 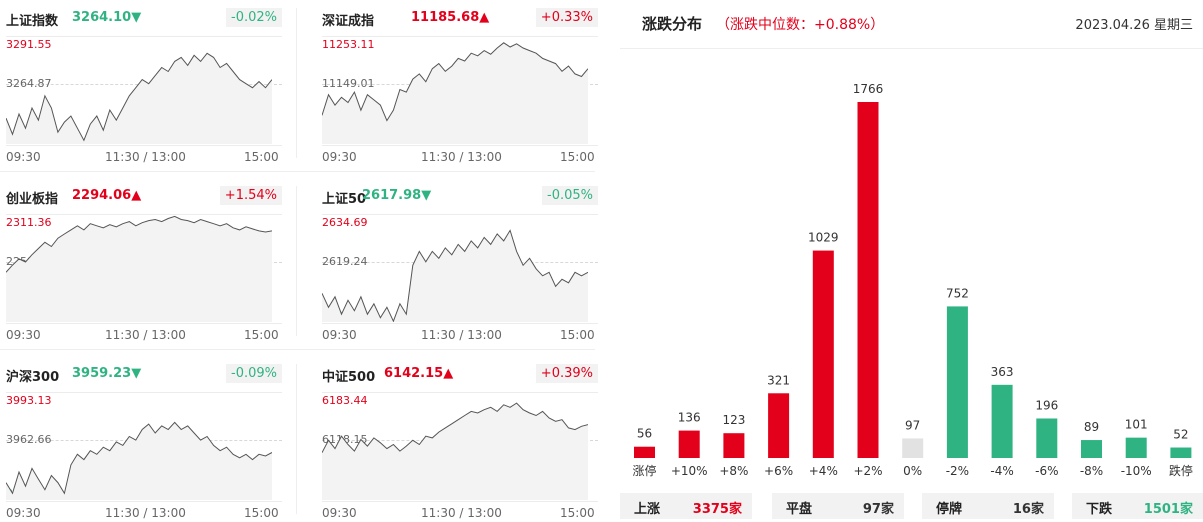 What do you see at coordinates (450, 17) in the screenshot?
I see `index-value: 11185.68▲` at bounding box center [450, 17].